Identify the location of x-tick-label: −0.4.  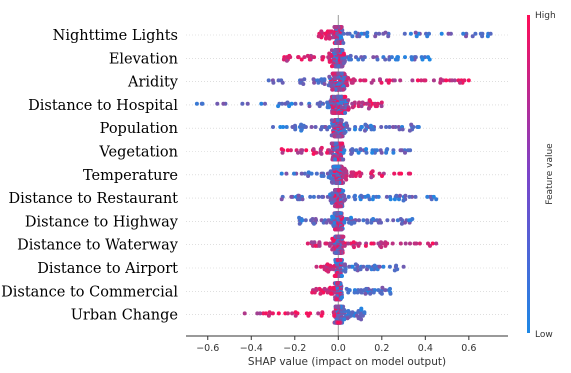
(251, 348).